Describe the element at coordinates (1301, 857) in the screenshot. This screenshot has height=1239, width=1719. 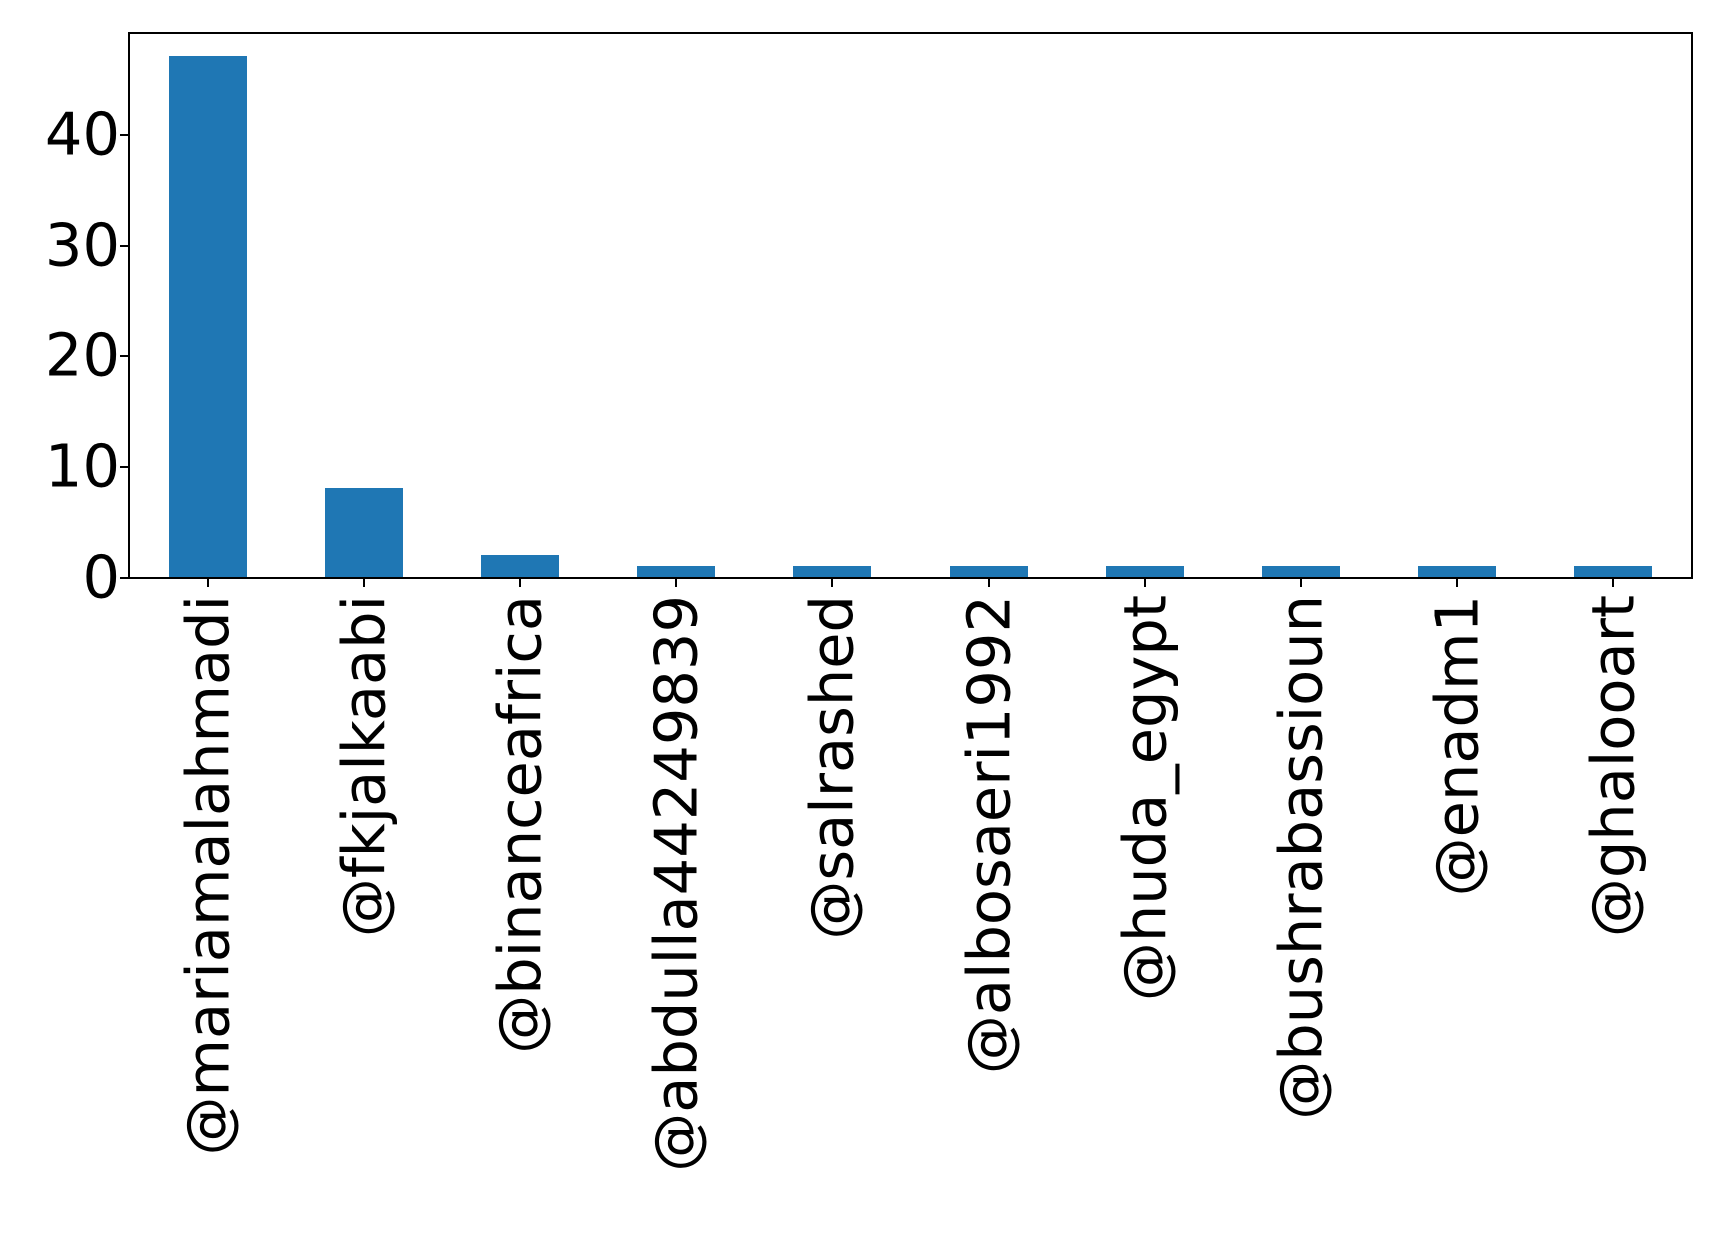
I see `x-axis-tick-label: @bushrabassioun` at that location.